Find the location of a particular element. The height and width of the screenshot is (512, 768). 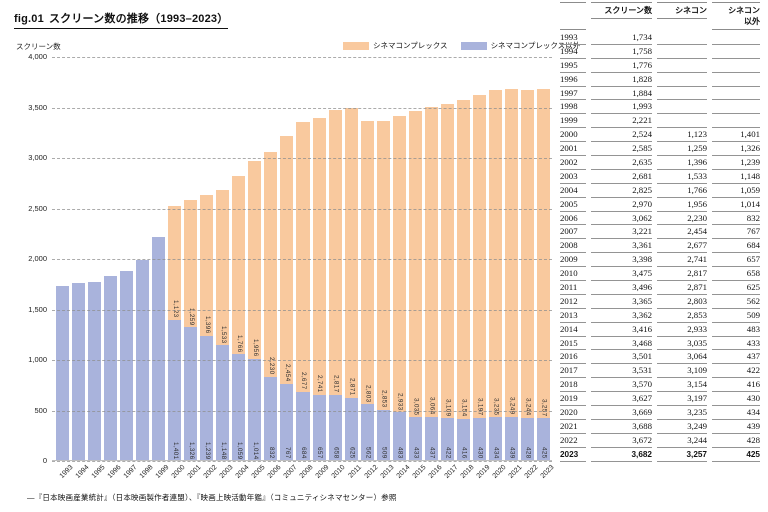

bar-value-cinecomplex: 2,933 is located at coordinates (400, 401).